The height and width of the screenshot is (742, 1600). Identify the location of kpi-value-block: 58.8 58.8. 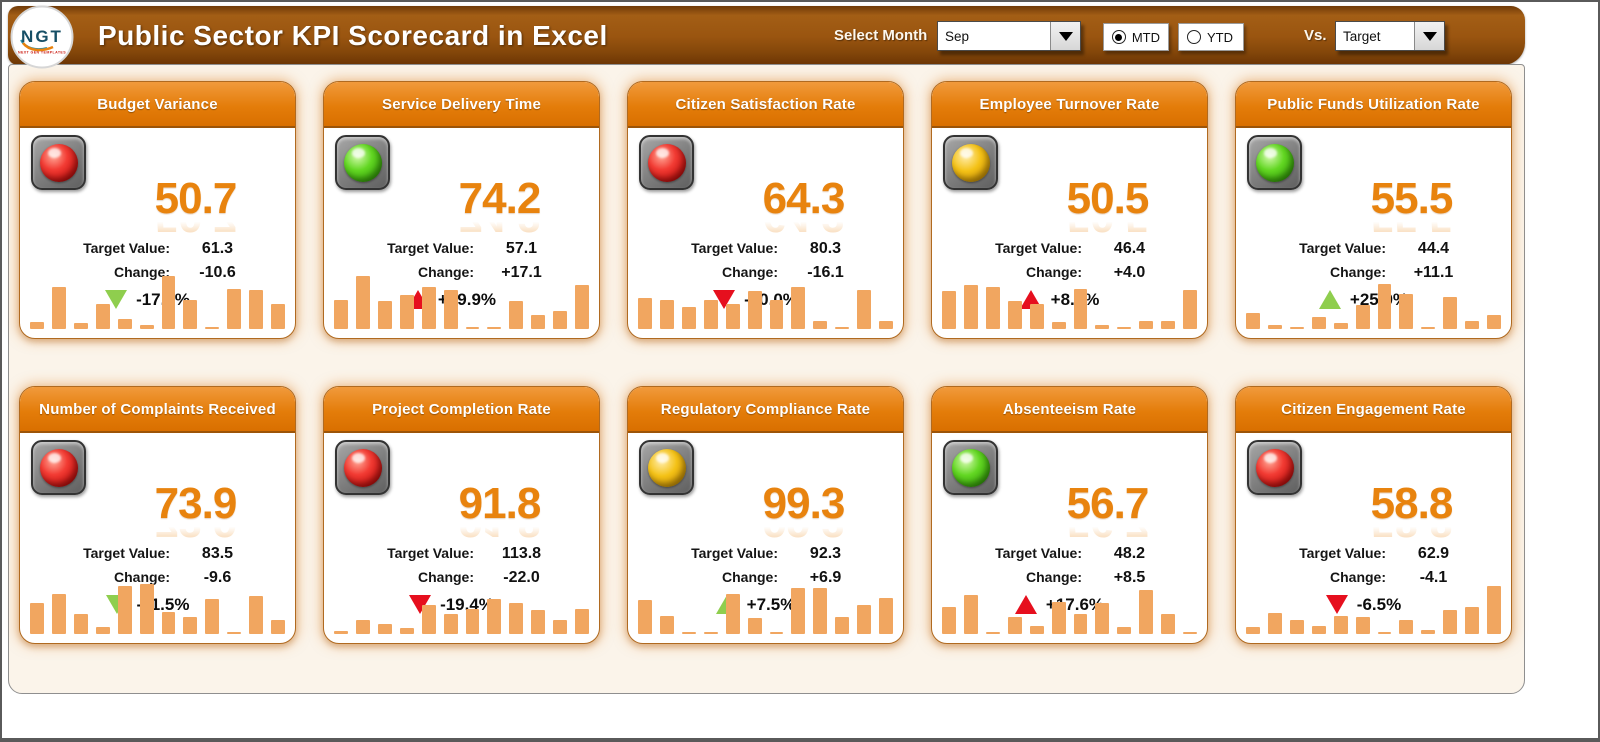
(1411, 512).